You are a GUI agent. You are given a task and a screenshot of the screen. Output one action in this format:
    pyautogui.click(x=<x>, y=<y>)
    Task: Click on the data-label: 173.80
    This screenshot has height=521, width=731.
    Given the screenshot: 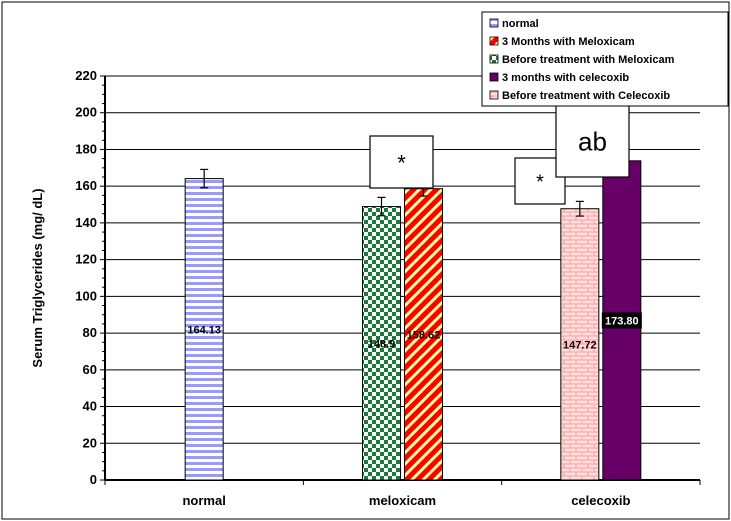 What is the action you would take?
    pyautogui.click(x=622, y=321)
    